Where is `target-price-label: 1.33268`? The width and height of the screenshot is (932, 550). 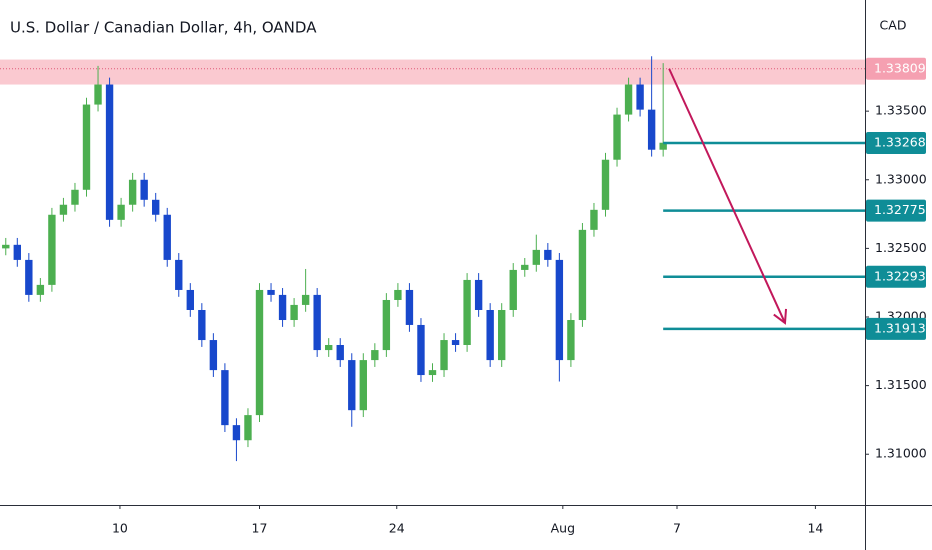
target-price-label: 1.33268 is located at coordinates (900, 141).